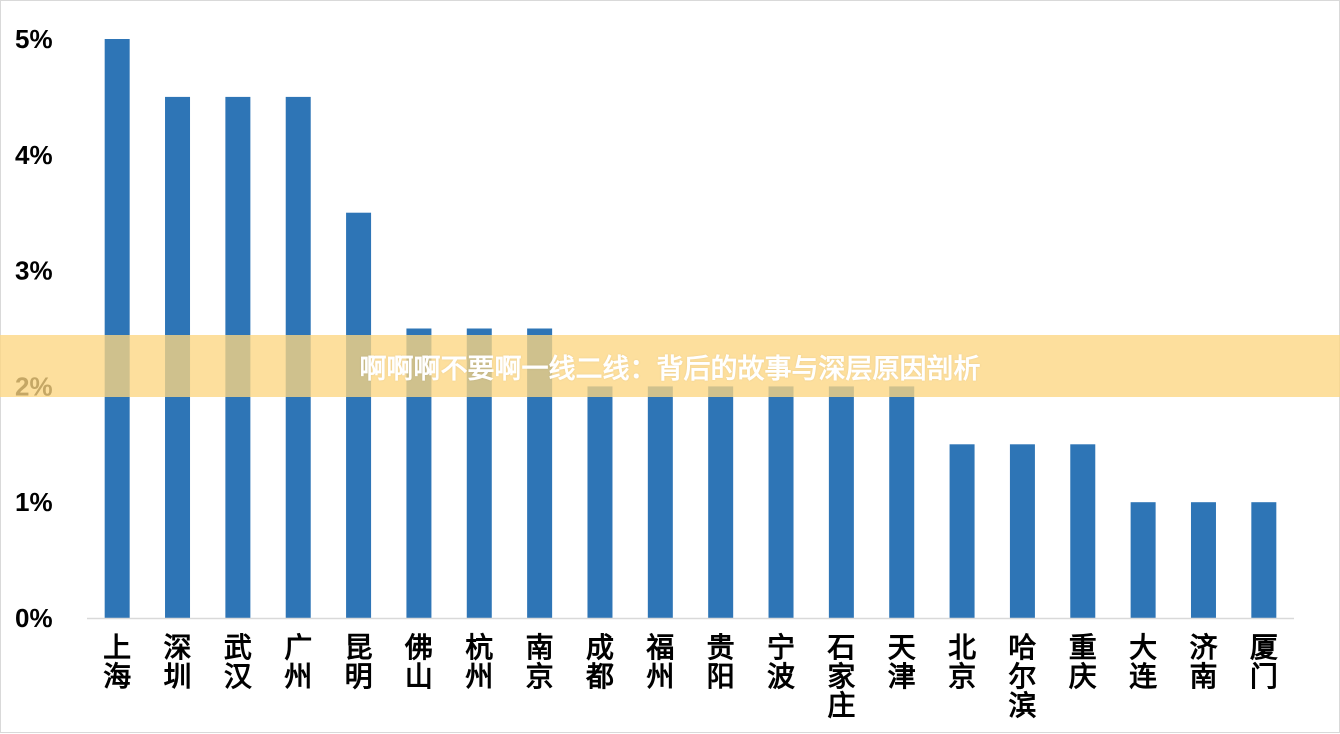 The width and height of the screenshot is (1340, 734). I want to click on y-axis-ticks: 0%1%2%3%4%5%, so click(34, 328).